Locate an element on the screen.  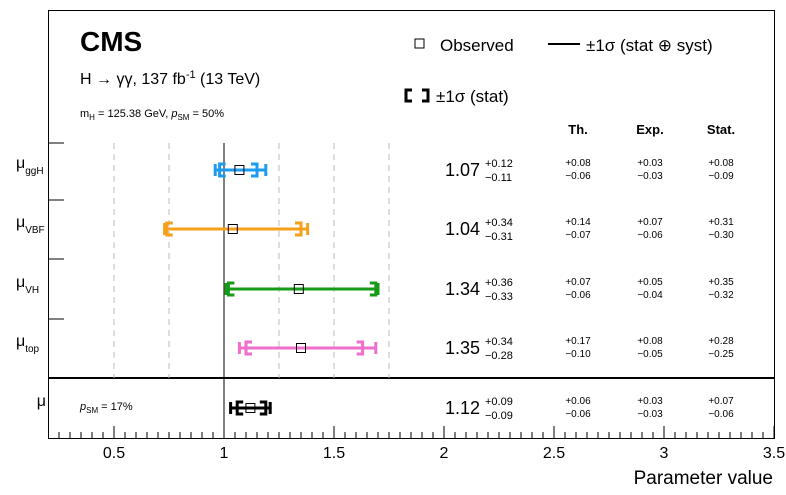
legend-total-label: ±1σ (stat ⊕ syst) is located at coordinates (649, 45).